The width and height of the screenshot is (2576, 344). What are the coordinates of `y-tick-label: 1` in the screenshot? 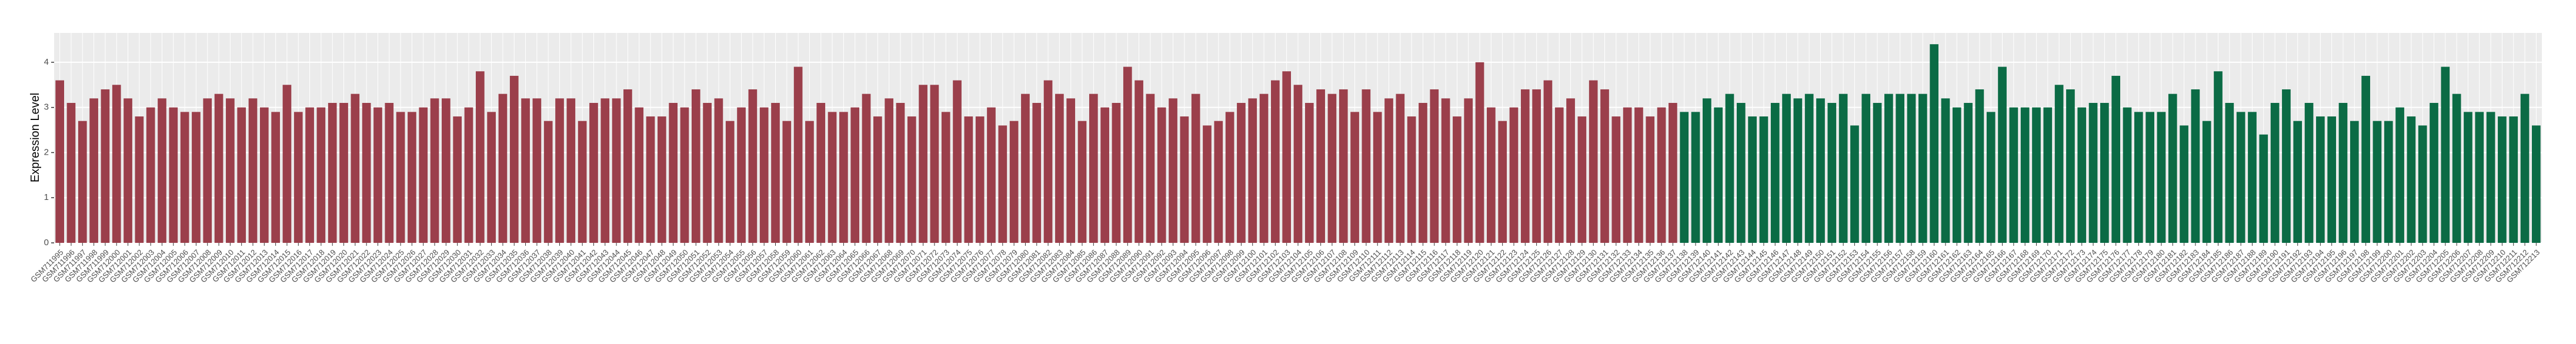 It's located at (46, 197).